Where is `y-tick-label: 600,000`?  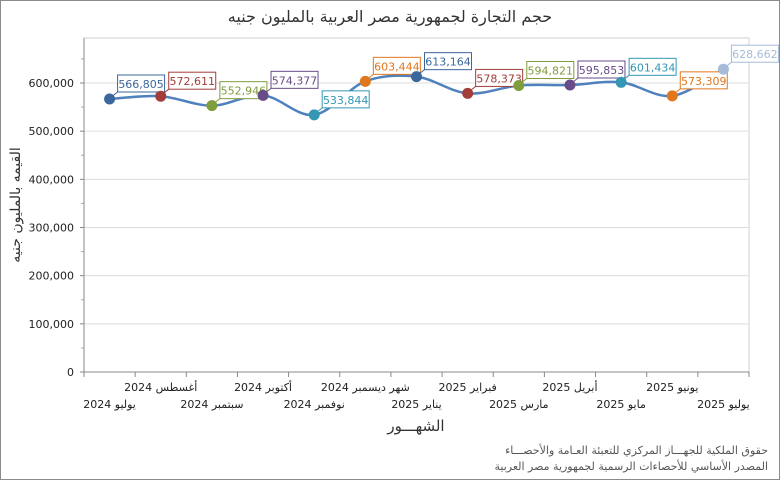
y-tick-label: 600,000 is located at coordinates (52, 83).